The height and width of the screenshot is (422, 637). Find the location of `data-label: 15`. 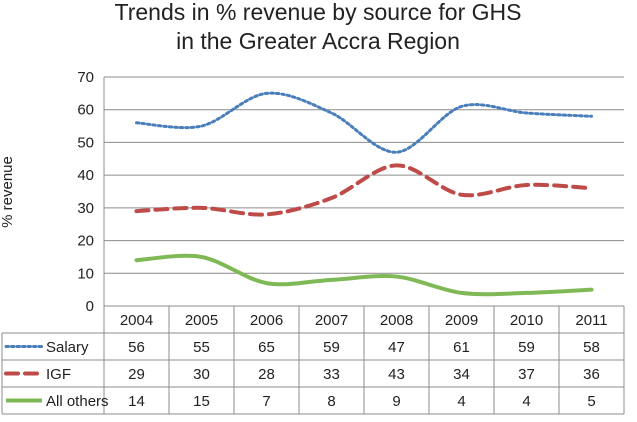

data-label: 15 is located at coordinates (201, 401).